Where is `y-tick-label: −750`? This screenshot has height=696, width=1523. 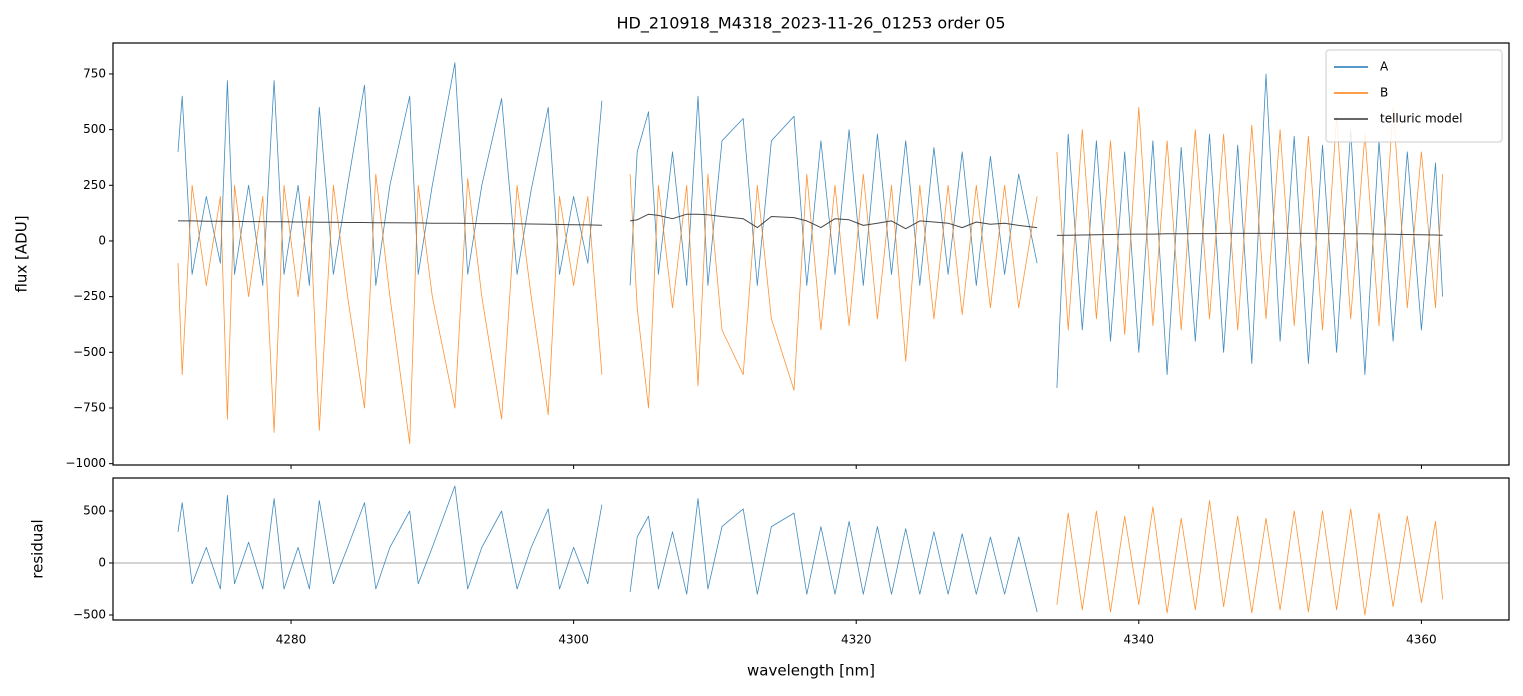
y-tick-label: −750 is located at coordinates (89, 407).